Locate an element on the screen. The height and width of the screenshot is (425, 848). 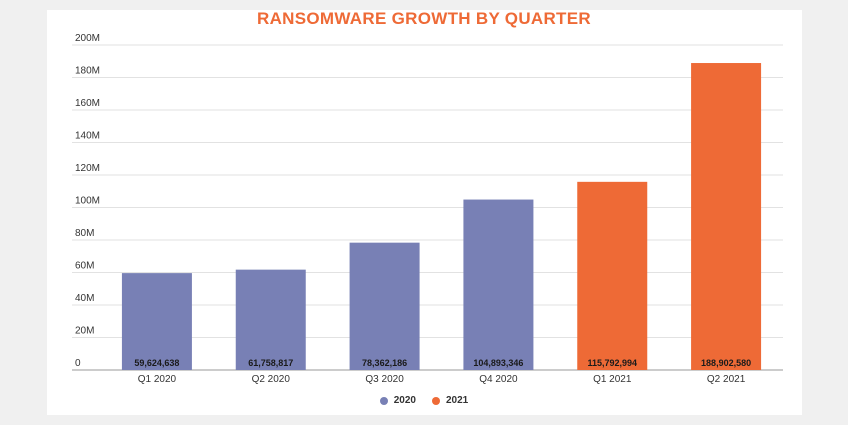
x-tick-label: Q4 2020 is located at coordinates (498, 379).